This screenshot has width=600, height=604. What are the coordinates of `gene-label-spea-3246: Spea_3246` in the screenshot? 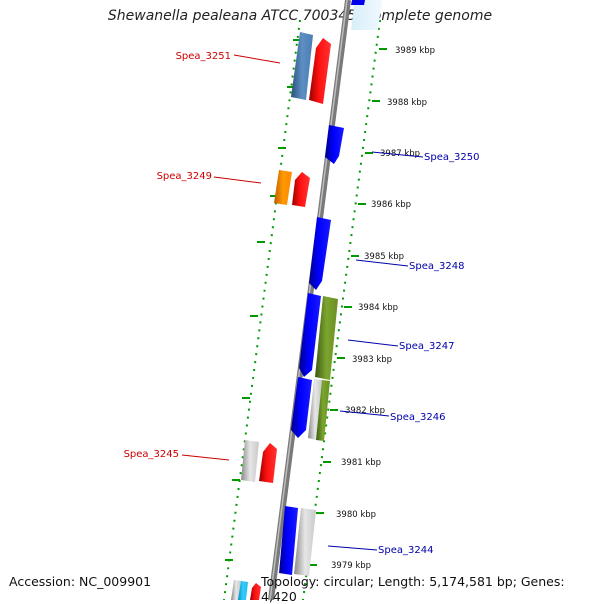 It's located at (417, 417).